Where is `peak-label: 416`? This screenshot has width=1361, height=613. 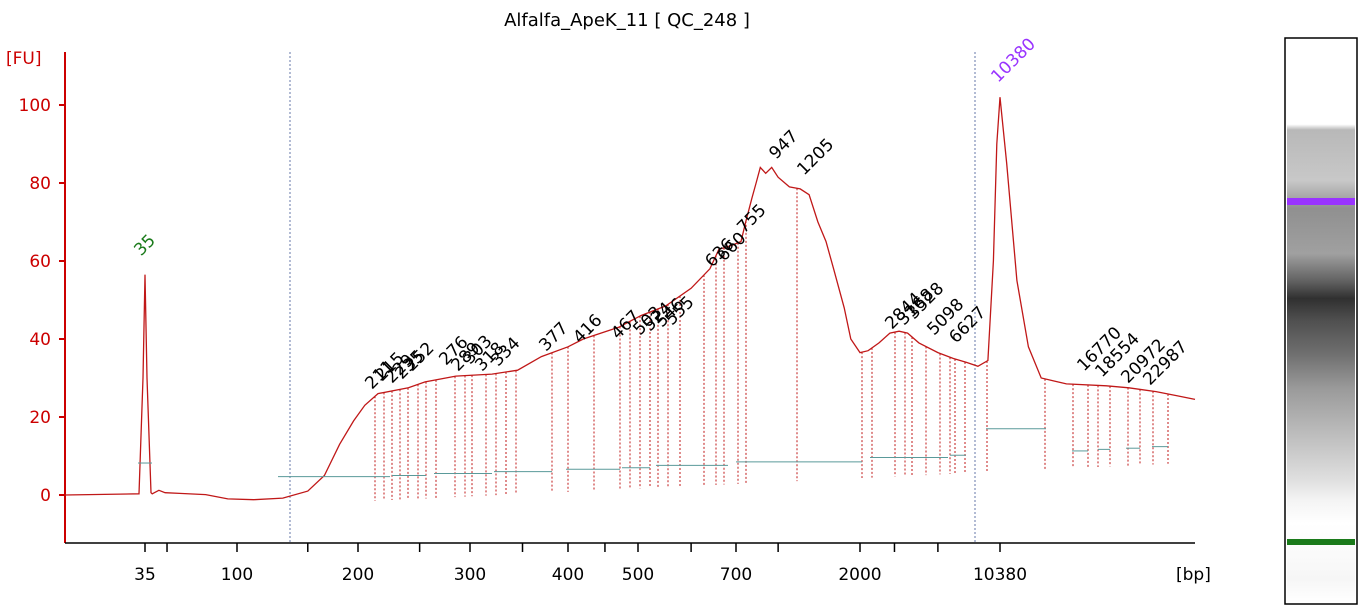
peak-label: 416 is located at coordinates (587, 328).